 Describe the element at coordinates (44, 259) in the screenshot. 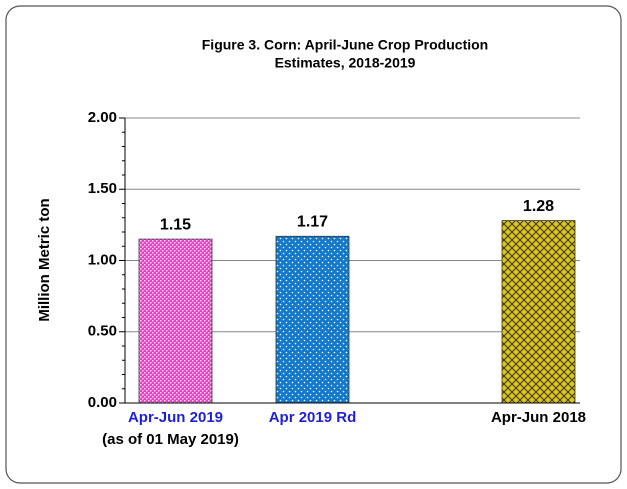

I see `y-axis-label: Million Metric ton` at that location.